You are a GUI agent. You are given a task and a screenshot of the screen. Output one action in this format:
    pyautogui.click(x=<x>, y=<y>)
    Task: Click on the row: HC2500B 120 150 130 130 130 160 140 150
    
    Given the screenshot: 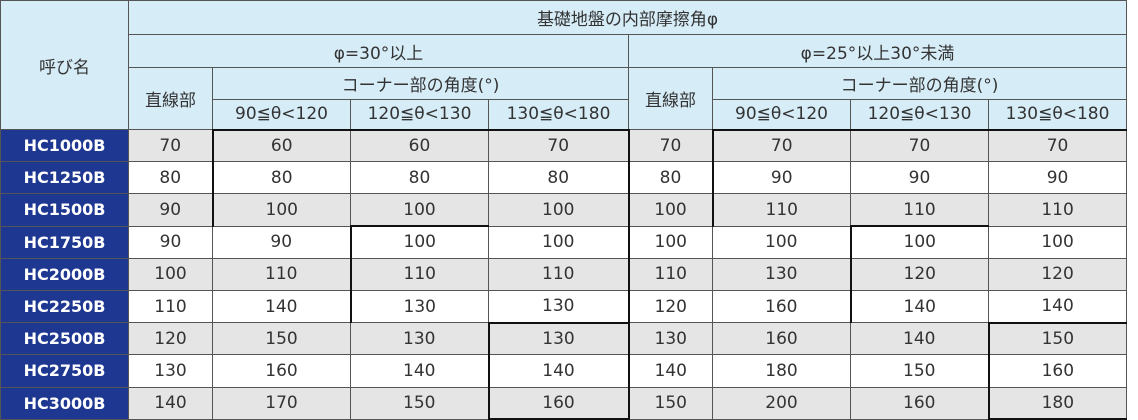 What is the action you would take?
    pyautogui.click(x=564, y=338)
    